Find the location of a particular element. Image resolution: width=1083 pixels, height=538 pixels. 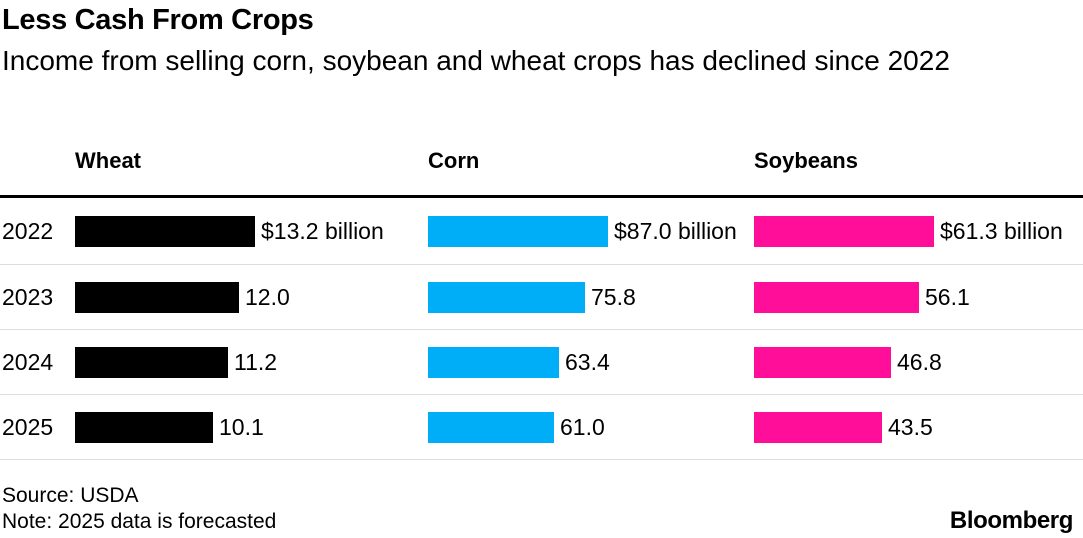

value-label-corn-2023: 75.8 is located at coordinates (613, 297).